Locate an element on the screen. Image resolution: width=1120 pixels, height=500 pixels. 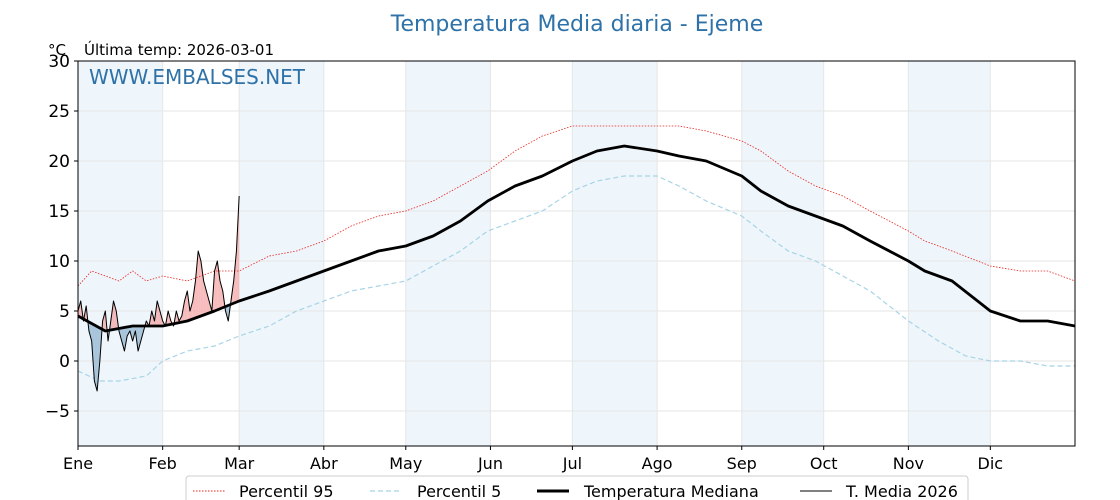
y-tick-label: 30 is located at coordinates (59, 62).